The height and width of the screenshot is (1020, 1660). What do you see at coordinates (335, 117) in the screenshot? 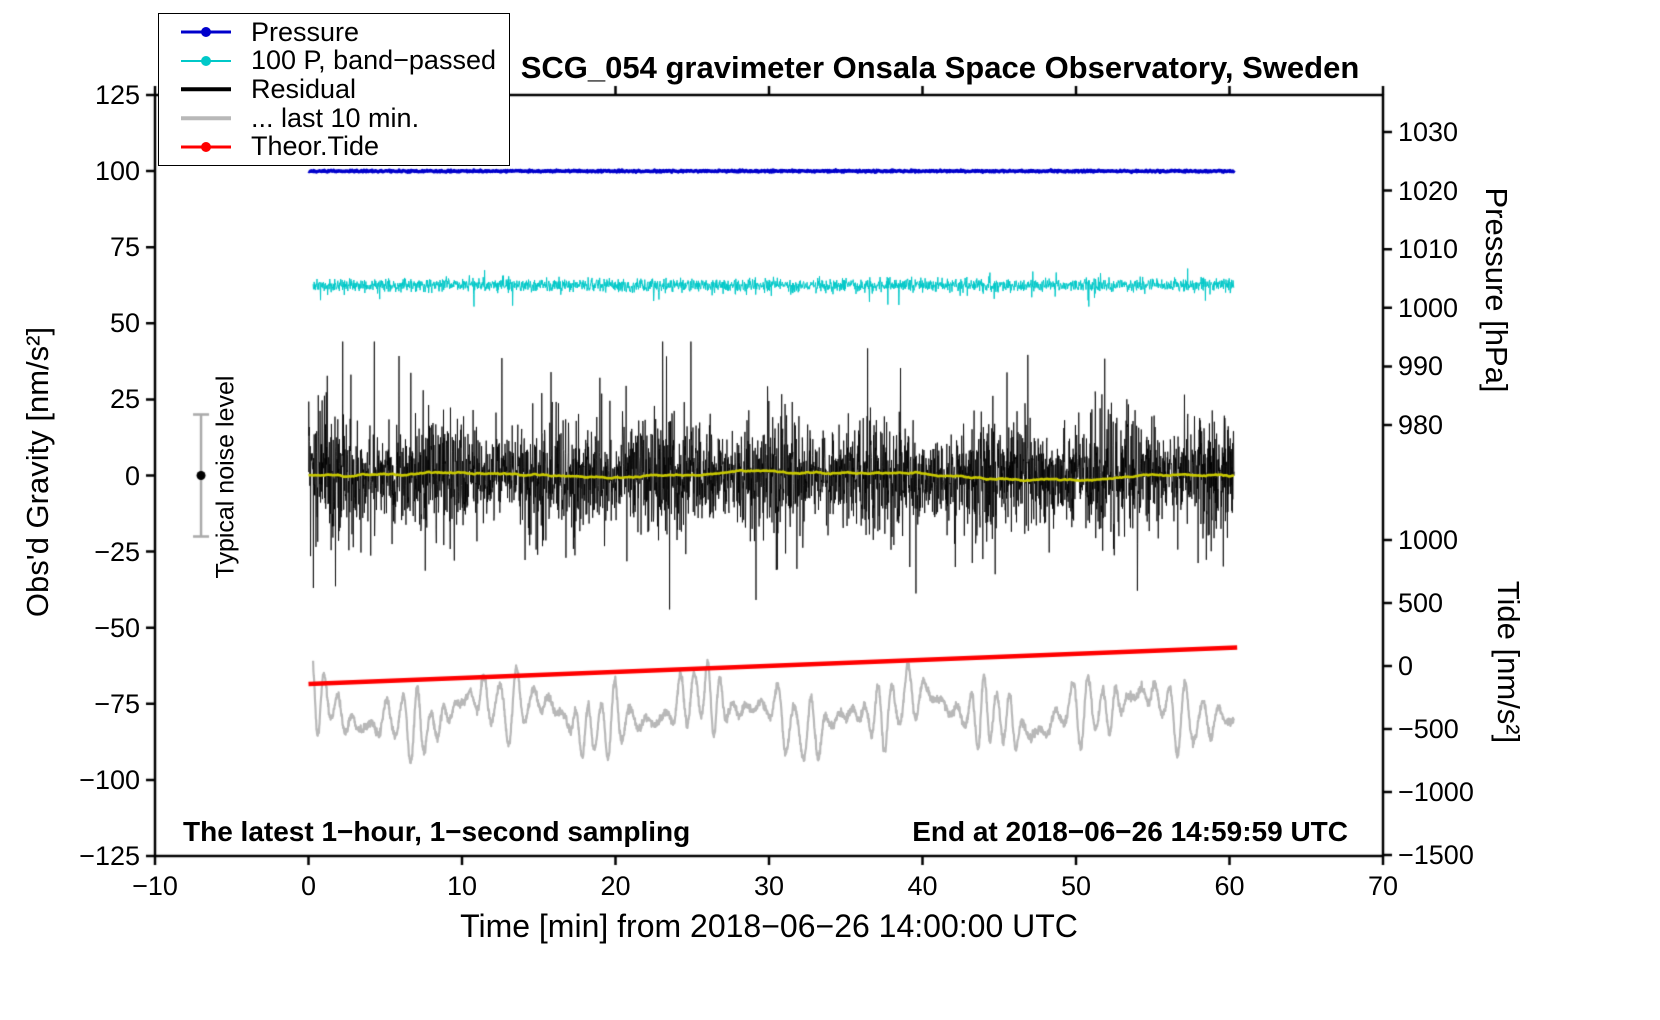
I see `legend-label-last10min: ... last 10 min.` at bounding box center [335, 117].